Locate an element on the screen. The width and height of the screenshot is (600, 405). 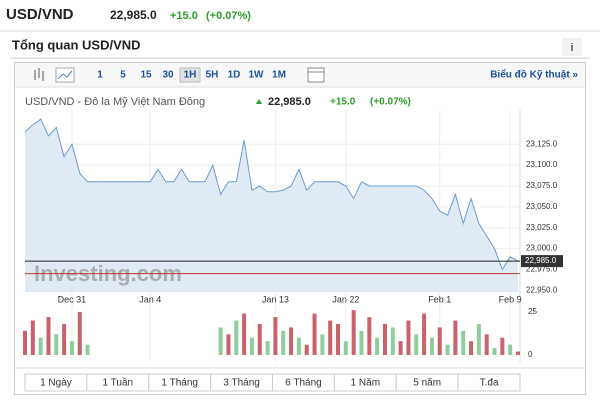
range-label: 1 Năm is located at coordinates (365, 383).